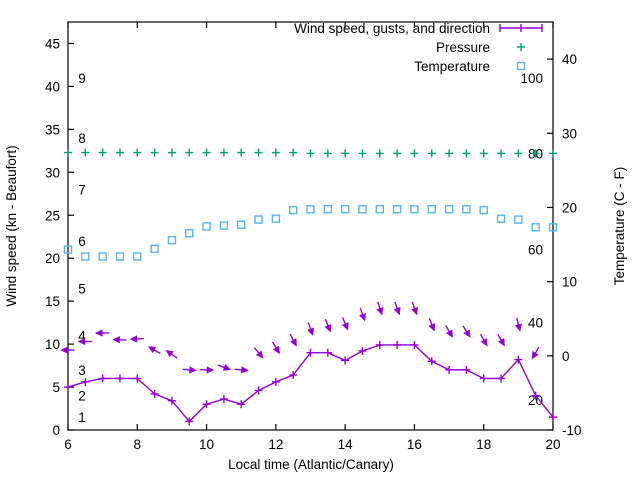 This screenshot has width=640, height=480. I want to click on y-axis-ticks: 0 5 10 15 20 25 30 35 40 45, so click(59, 237).